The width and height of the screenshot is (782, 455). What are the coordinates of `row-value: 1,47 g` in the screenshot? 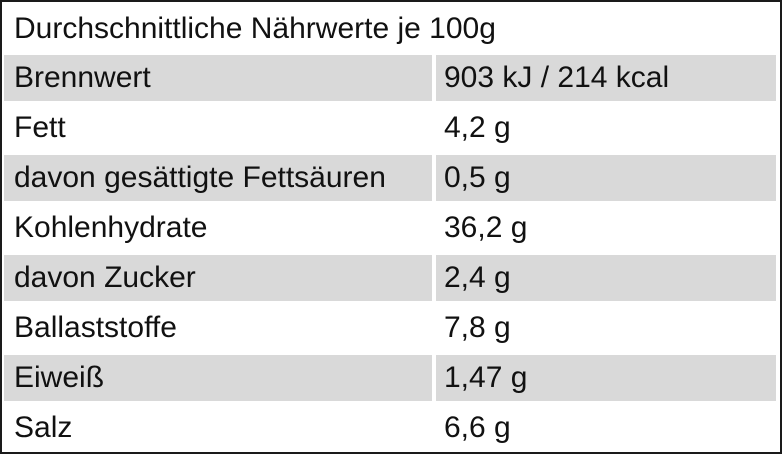 It's located at (606, 378).